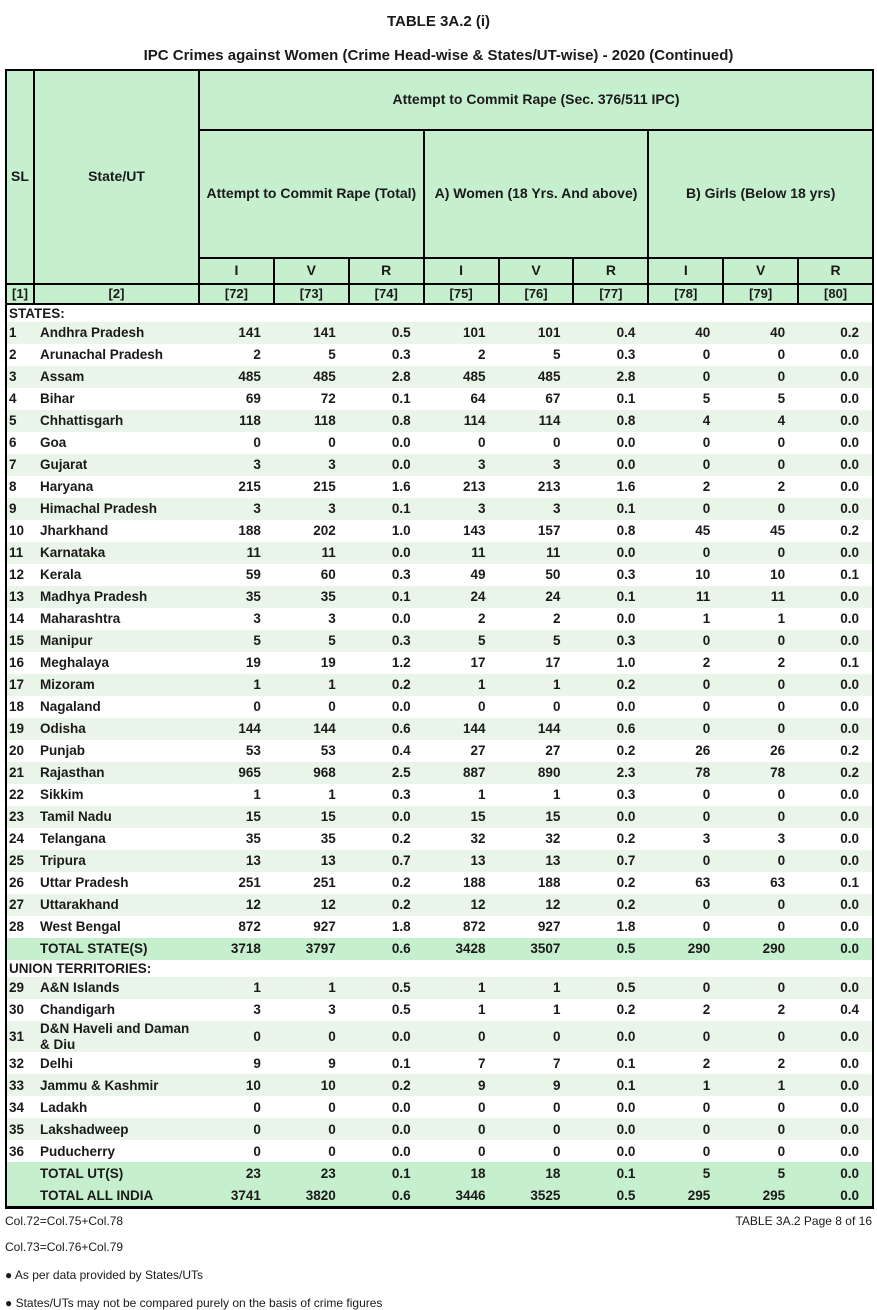 This screenshot has width=877, height=1310. Describe the element at coordinates (17, 663) in the screenshot. I see `sl-cell: 16` at that location.